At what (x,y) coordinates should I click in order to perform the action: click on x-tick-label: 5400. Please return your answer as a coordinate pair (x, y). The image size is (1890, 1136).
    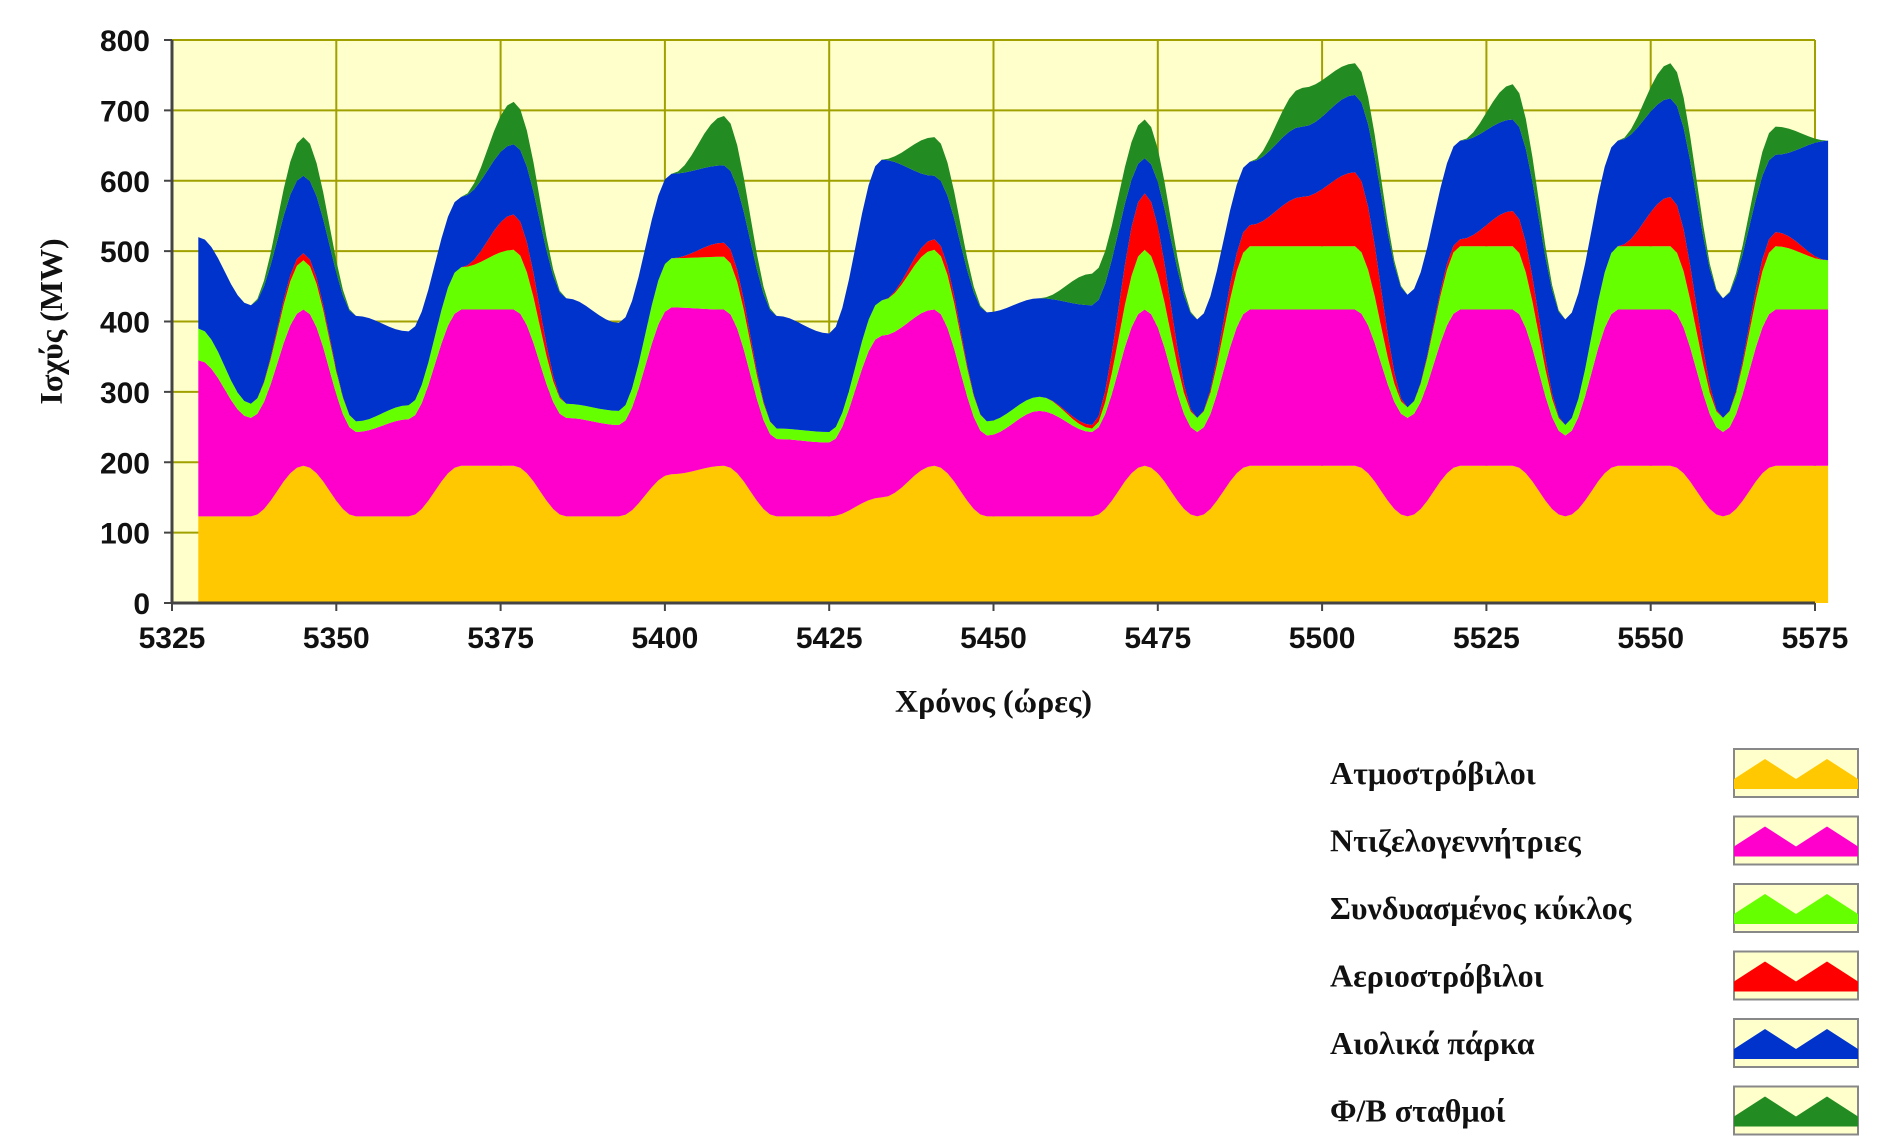
    Looking at the image, I should click on (665, 638).